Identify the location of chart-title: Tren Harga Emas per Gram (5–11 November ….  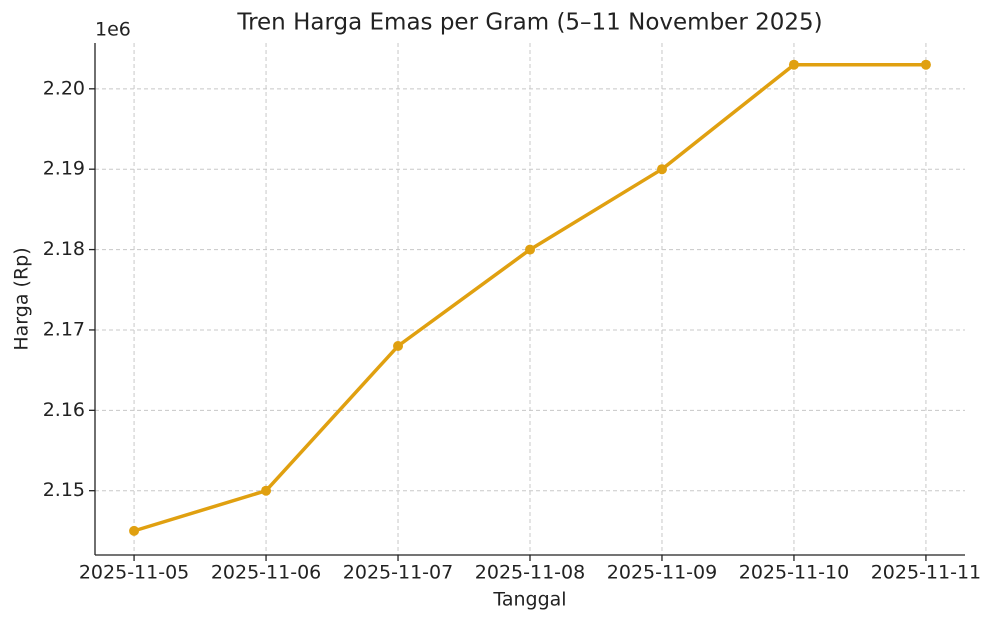
(529, 23).